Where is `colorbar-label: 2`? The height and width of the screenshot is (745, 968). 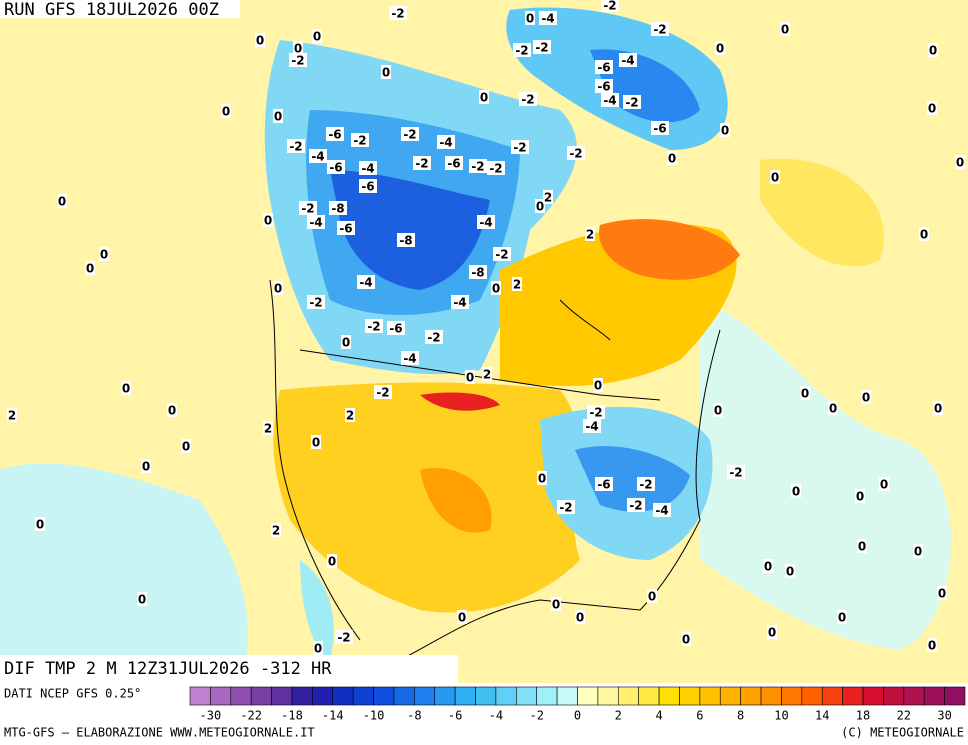 colorbar-label: 2 is located at coordinates (618, 716).